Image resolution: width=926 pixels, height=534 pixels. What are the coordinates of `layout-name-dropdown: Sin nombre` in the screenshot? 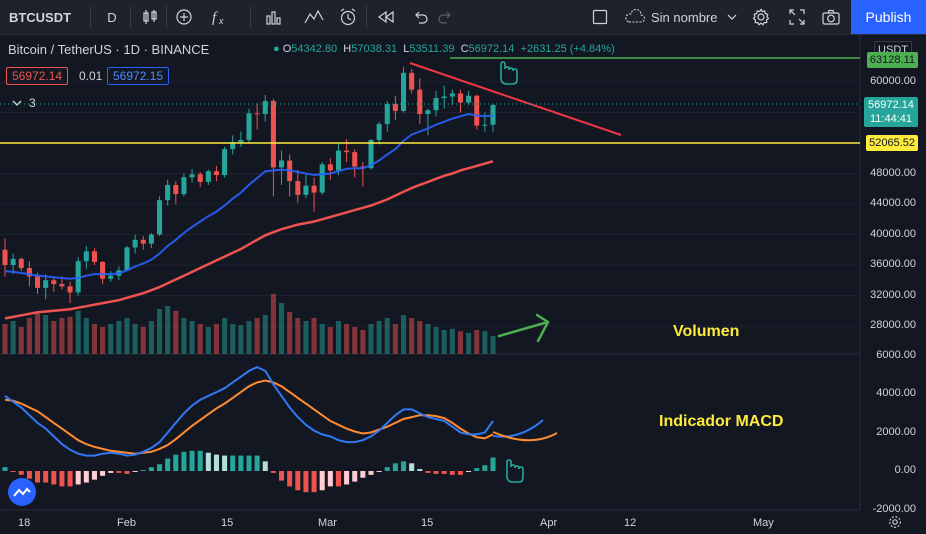 It's located at (683, 17).